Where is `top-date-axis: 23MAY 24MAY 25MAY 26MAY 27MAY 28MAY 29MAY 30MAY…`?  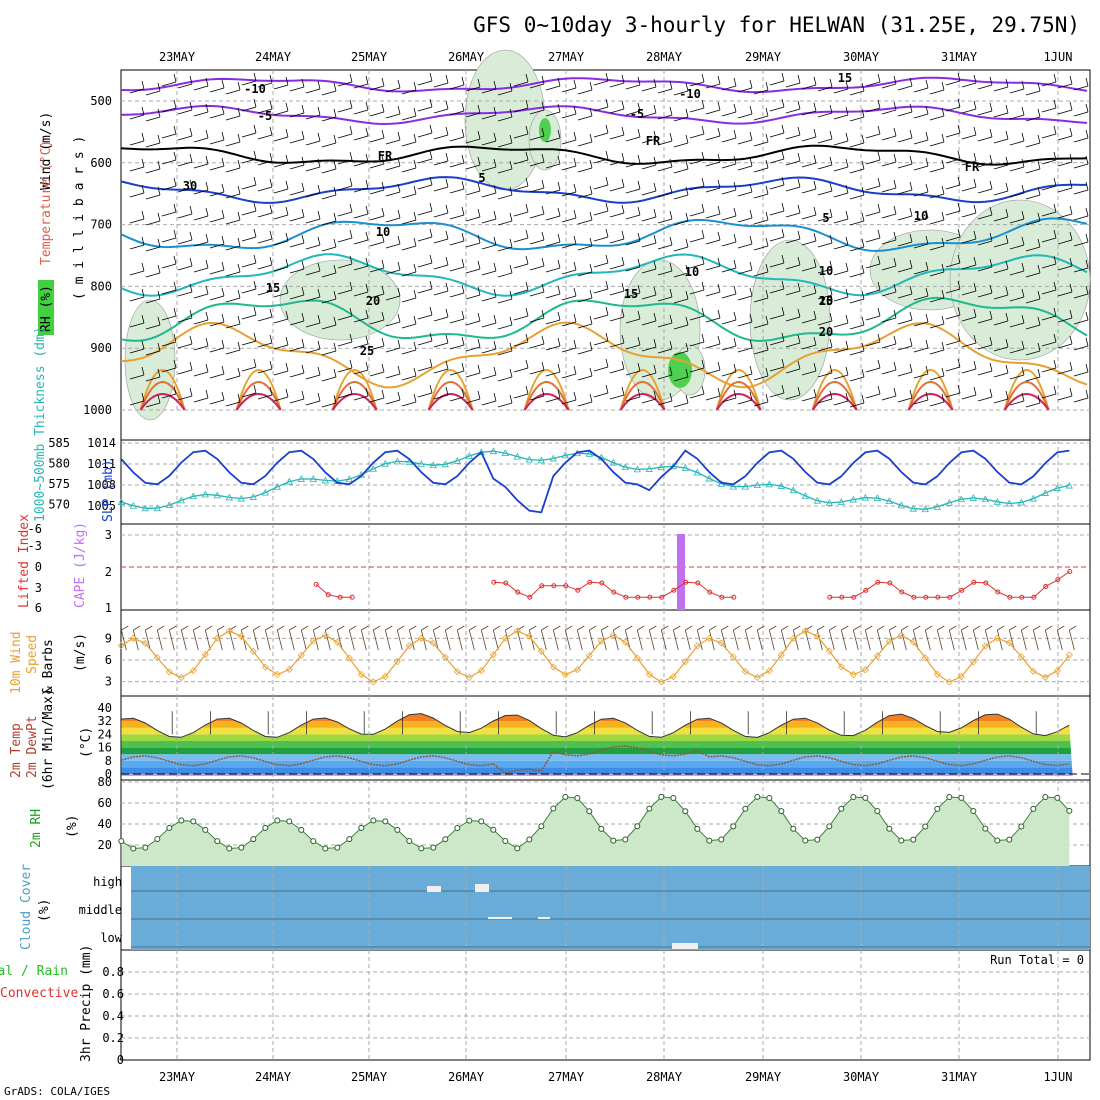
top-date-axis: 23MAY 24MAY 25MAY 26MAY 27MAY 28MAY 29MAY 30MAY… is located at coordinates (616, 57).